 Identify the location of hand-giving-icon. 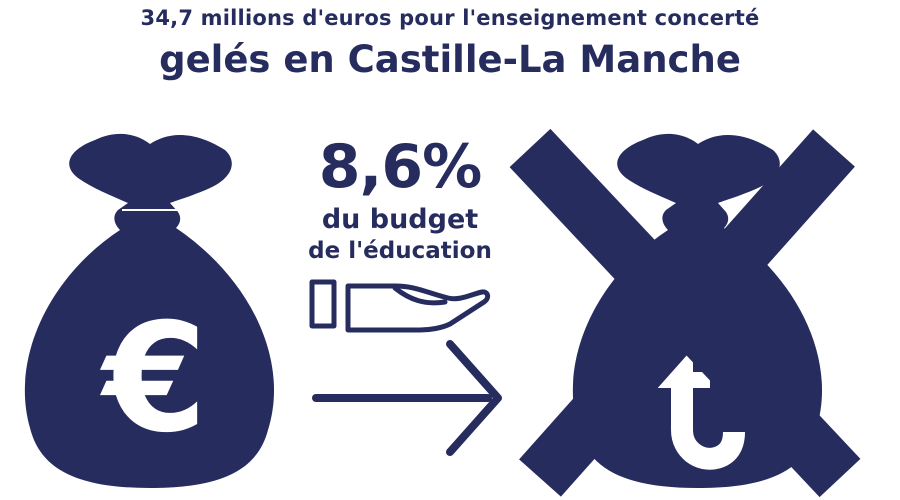
(400, 306).